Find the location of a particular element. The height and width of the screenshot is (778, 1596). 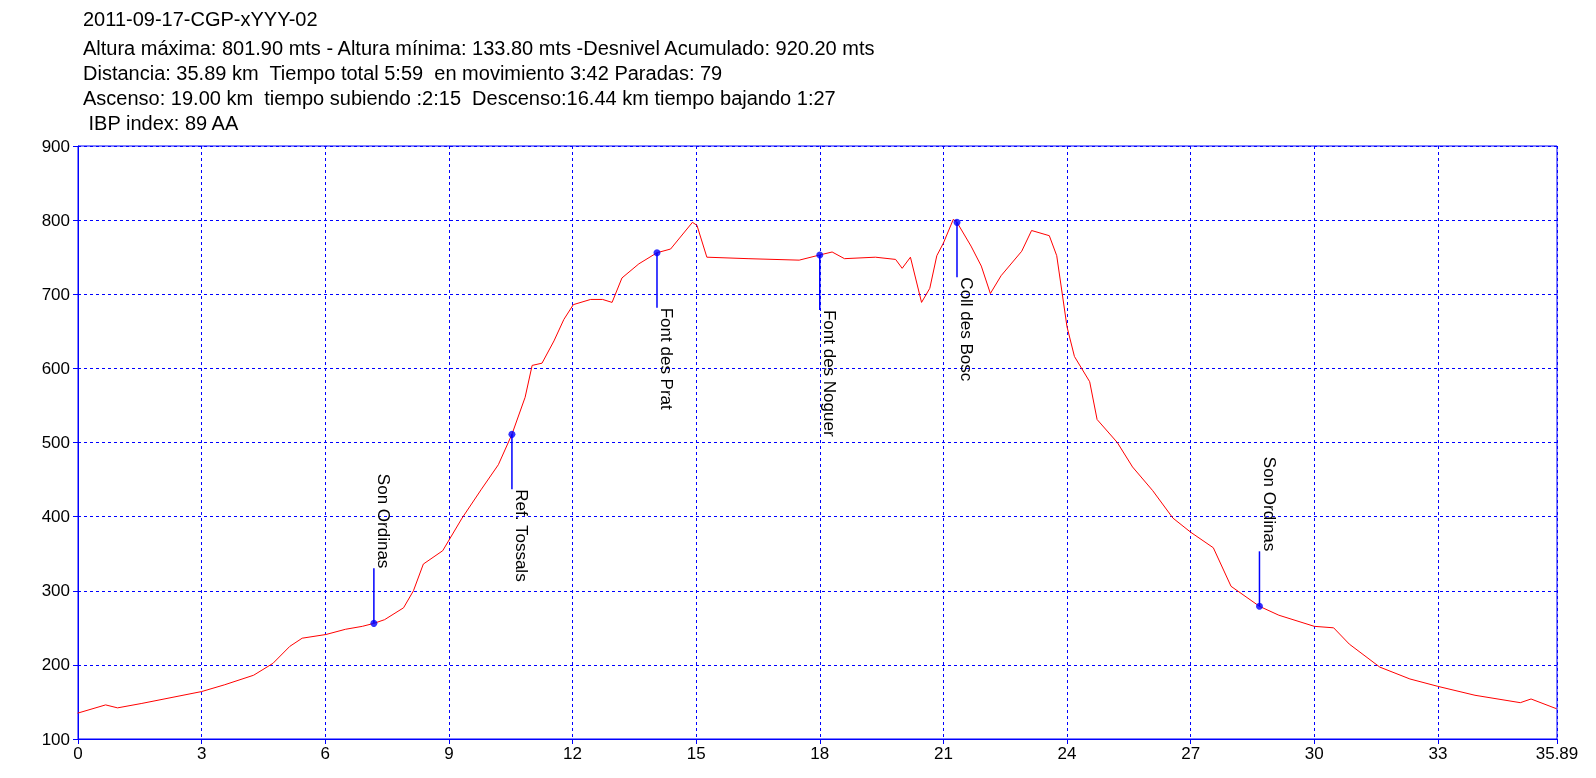

x-tick-label: 3 is located at coordinates (201, 753).